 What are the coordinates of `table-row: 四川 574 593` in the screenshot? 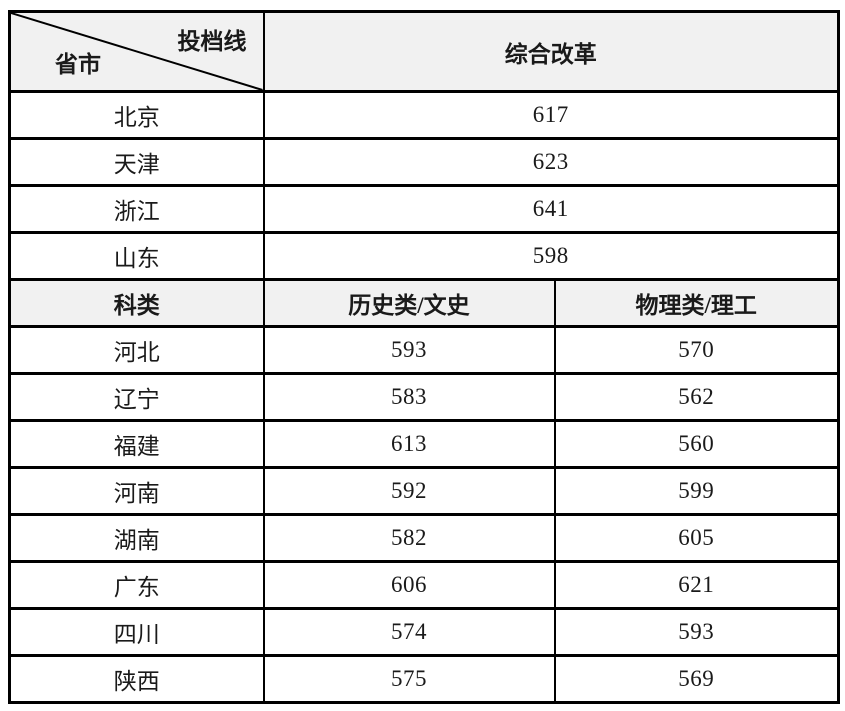 It's located at (424, 632).